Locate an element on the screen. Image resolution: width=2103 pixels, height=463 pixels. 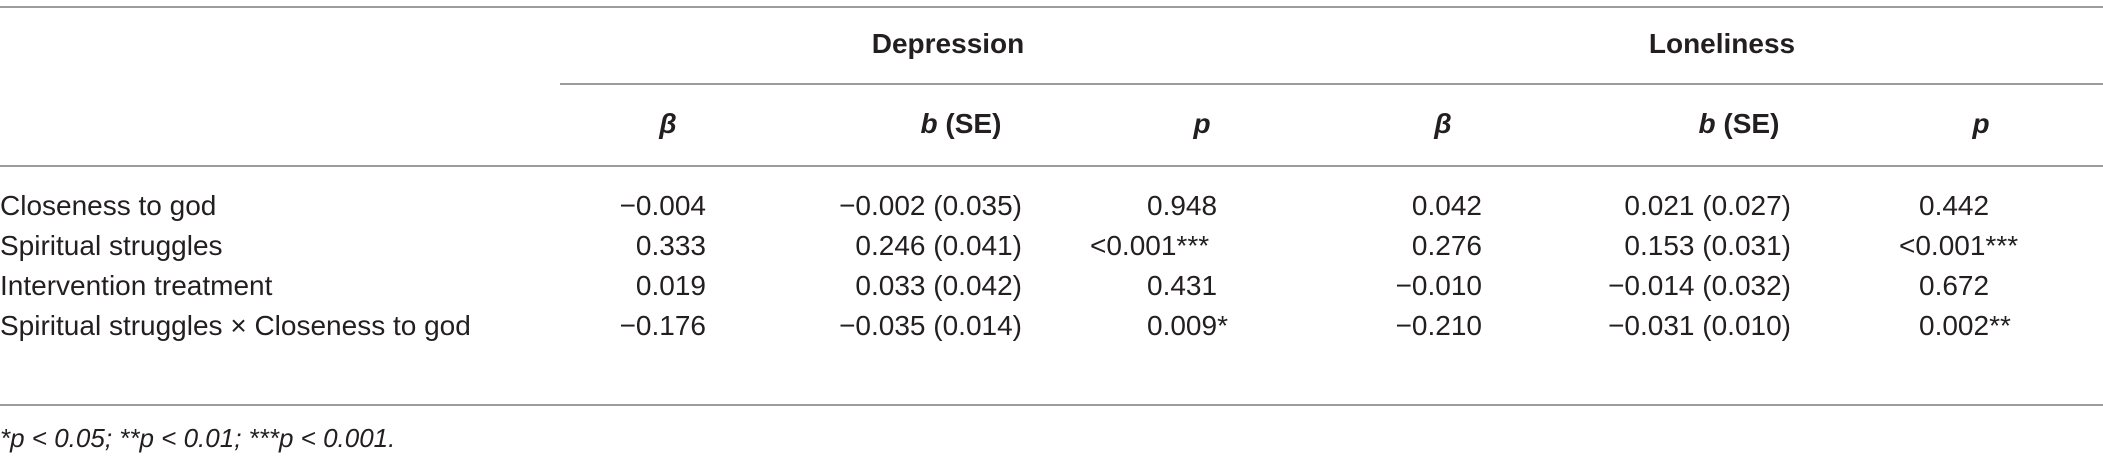
cell-lon-beta: −0.210 is located at coordinates (1438, 325).